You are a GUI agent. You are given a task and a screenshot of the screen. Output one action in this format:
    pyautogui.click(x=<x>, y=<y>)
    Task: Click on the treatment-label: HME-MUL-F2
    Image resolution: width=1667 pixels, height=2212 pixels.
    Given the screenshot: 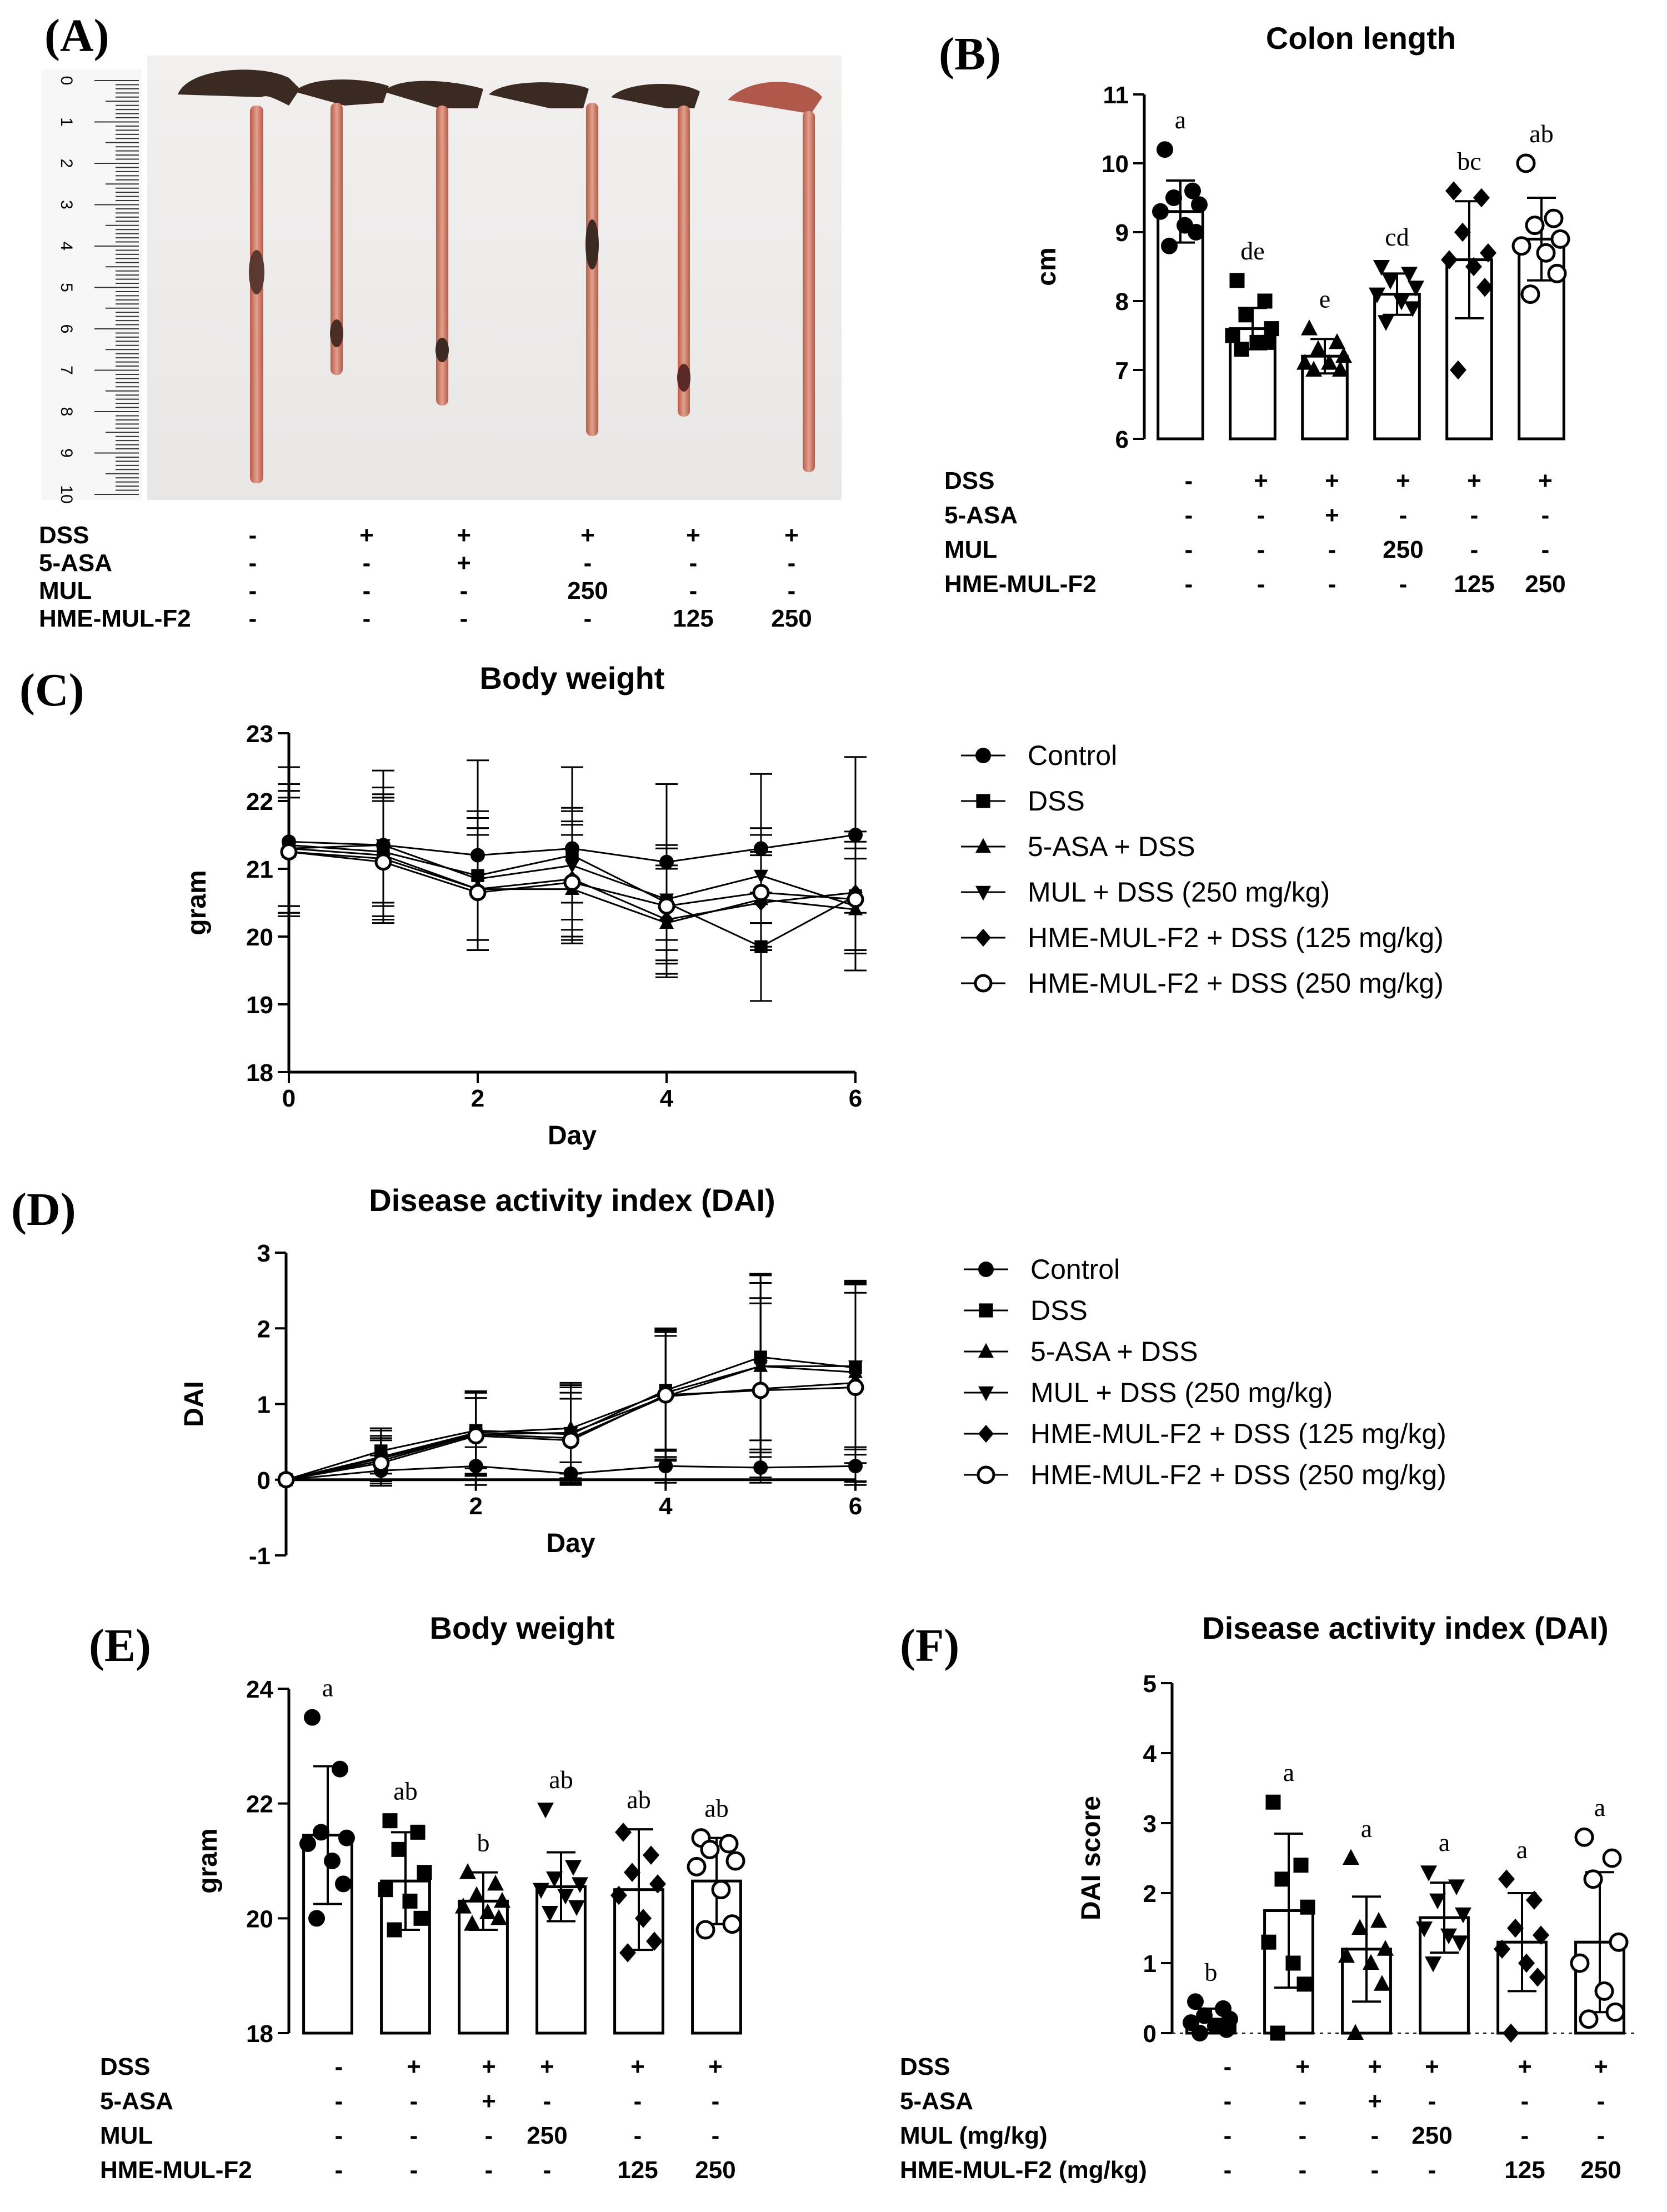 What is the action you would take?
    pyautogui.click(x=176, y=2170)
    